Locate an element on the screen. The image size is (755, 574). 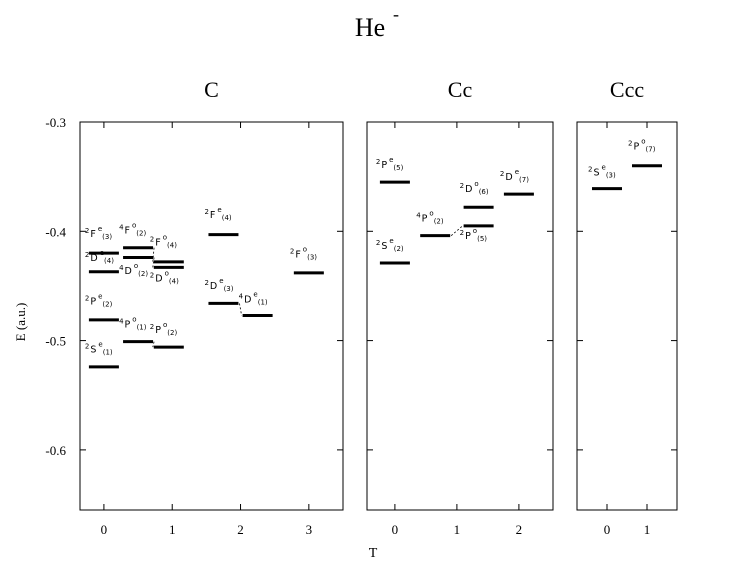
level-label: 2F o(3) is located at coordinates (303, 254).